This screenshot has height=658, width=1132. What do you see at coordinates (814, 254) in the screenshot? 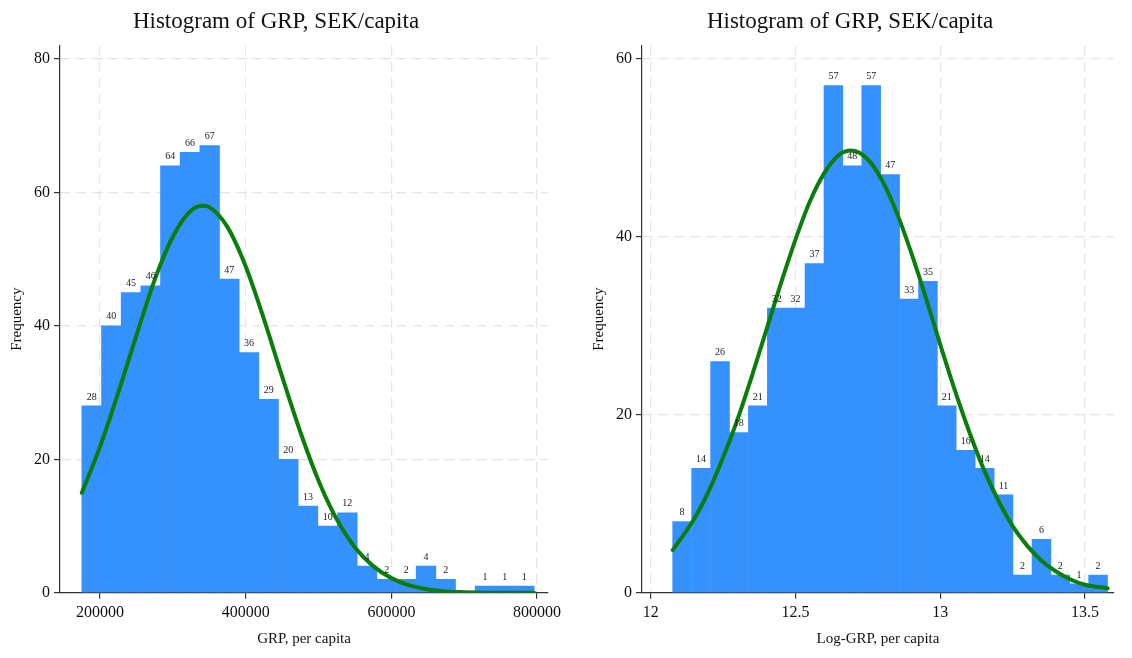
I see `data-label: 37` at bounding box center [814, 254].